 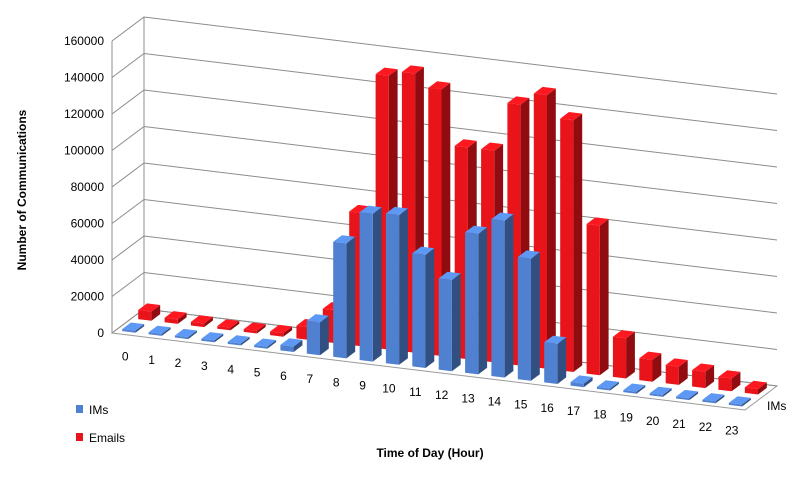 What do you see at coordinates (79, 409) in the screenshot?
I see `legend-swatch-ims` at bounding box center [79, 409].